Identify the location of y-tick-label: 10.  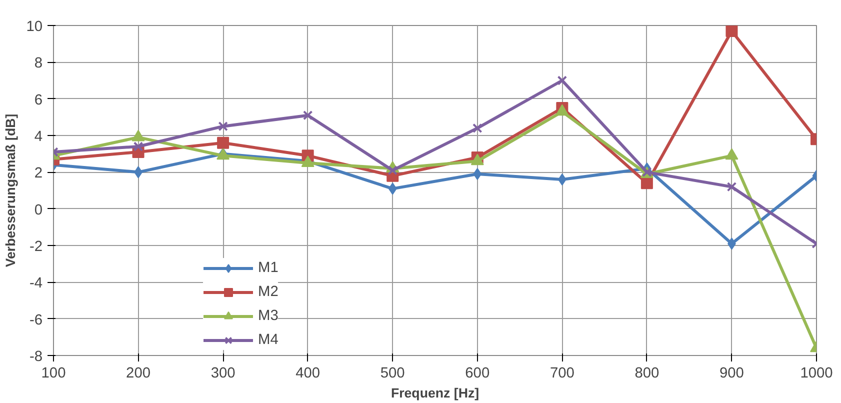
(34, 27).